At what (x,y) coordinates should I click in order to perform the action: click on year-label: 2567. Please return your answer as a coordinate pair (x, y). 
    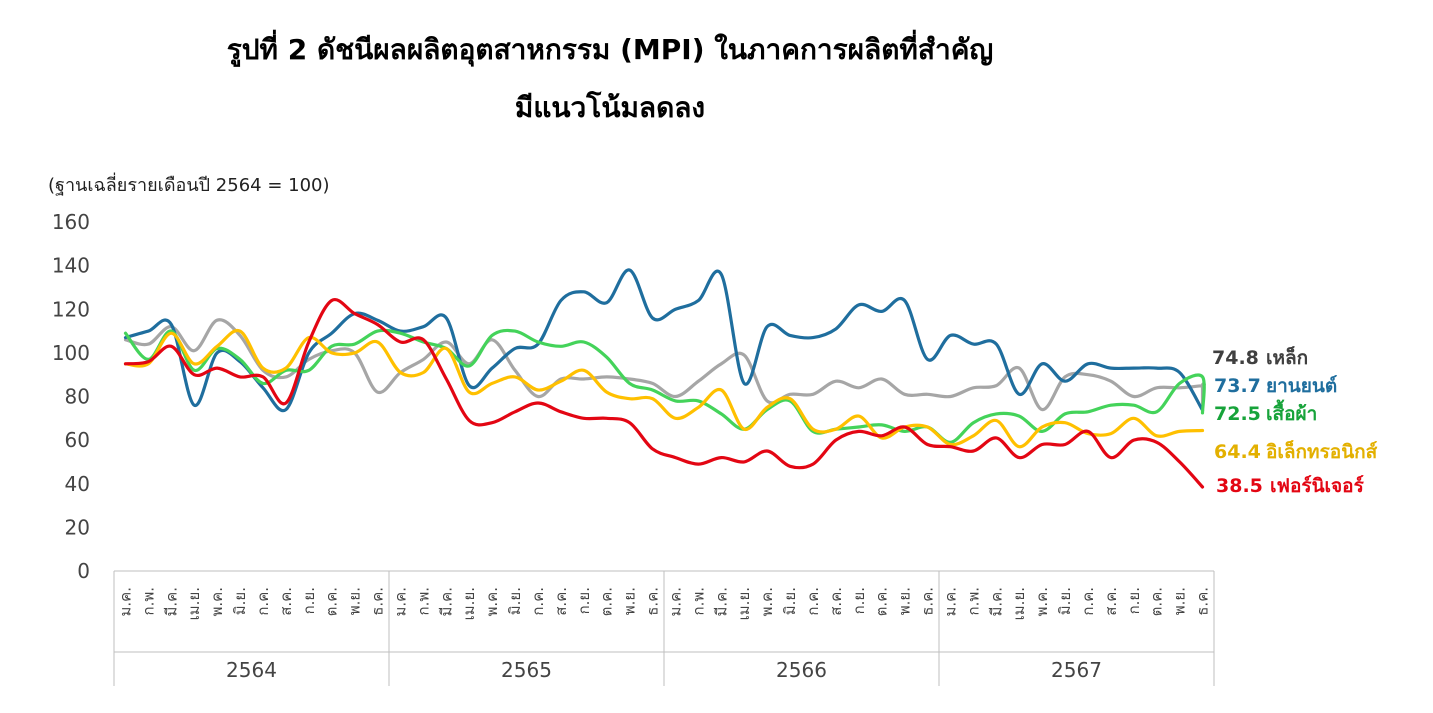
    Looking at the image, I should click on (1076, 670).